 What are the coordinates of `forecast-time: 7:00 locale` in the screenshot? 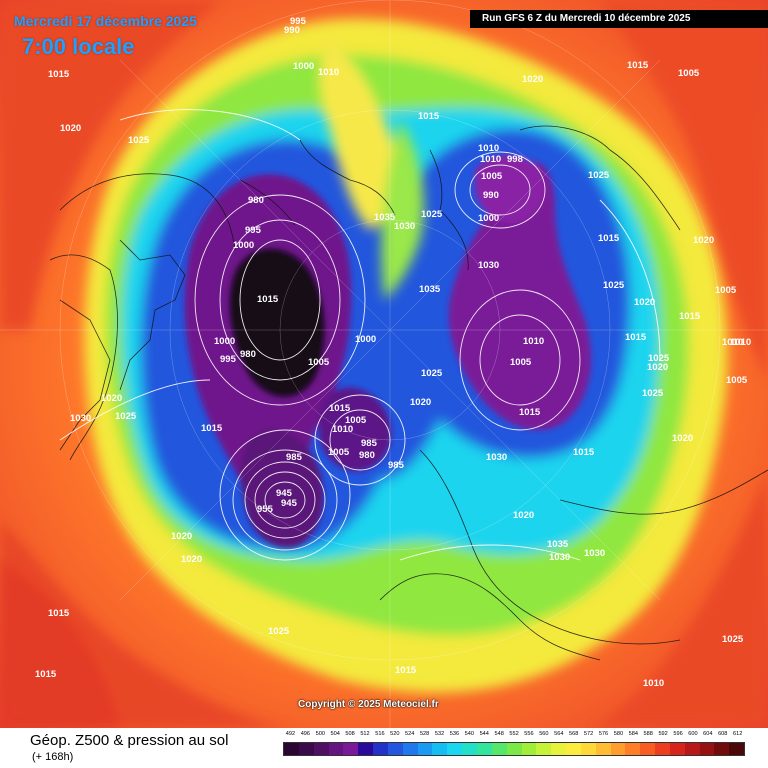 It's located at (78, 46).